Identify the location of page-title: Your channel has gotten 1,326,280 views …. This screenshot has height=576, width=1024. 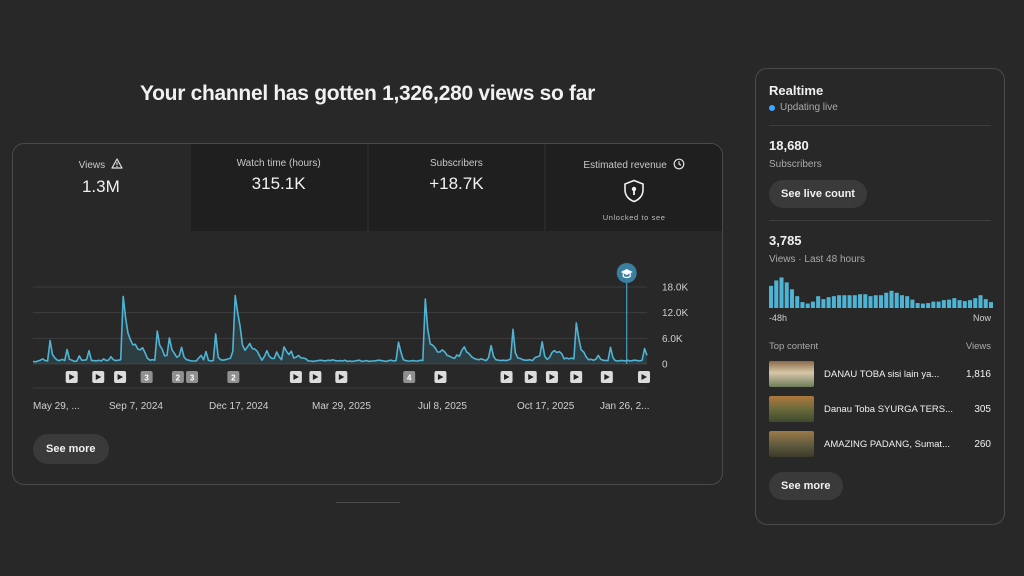
(367, 93).